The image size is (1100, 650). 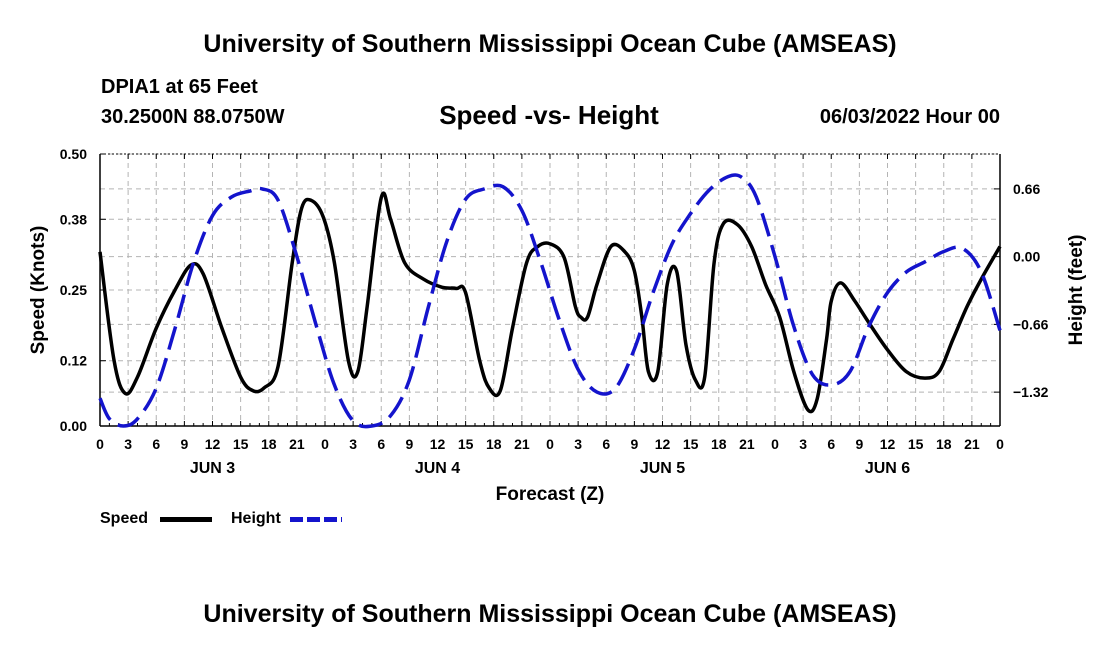 What do you see at coordinates (256, 518) in the screenshot?
I see `legend-height-label: Height` at bounding box center [256, 518].